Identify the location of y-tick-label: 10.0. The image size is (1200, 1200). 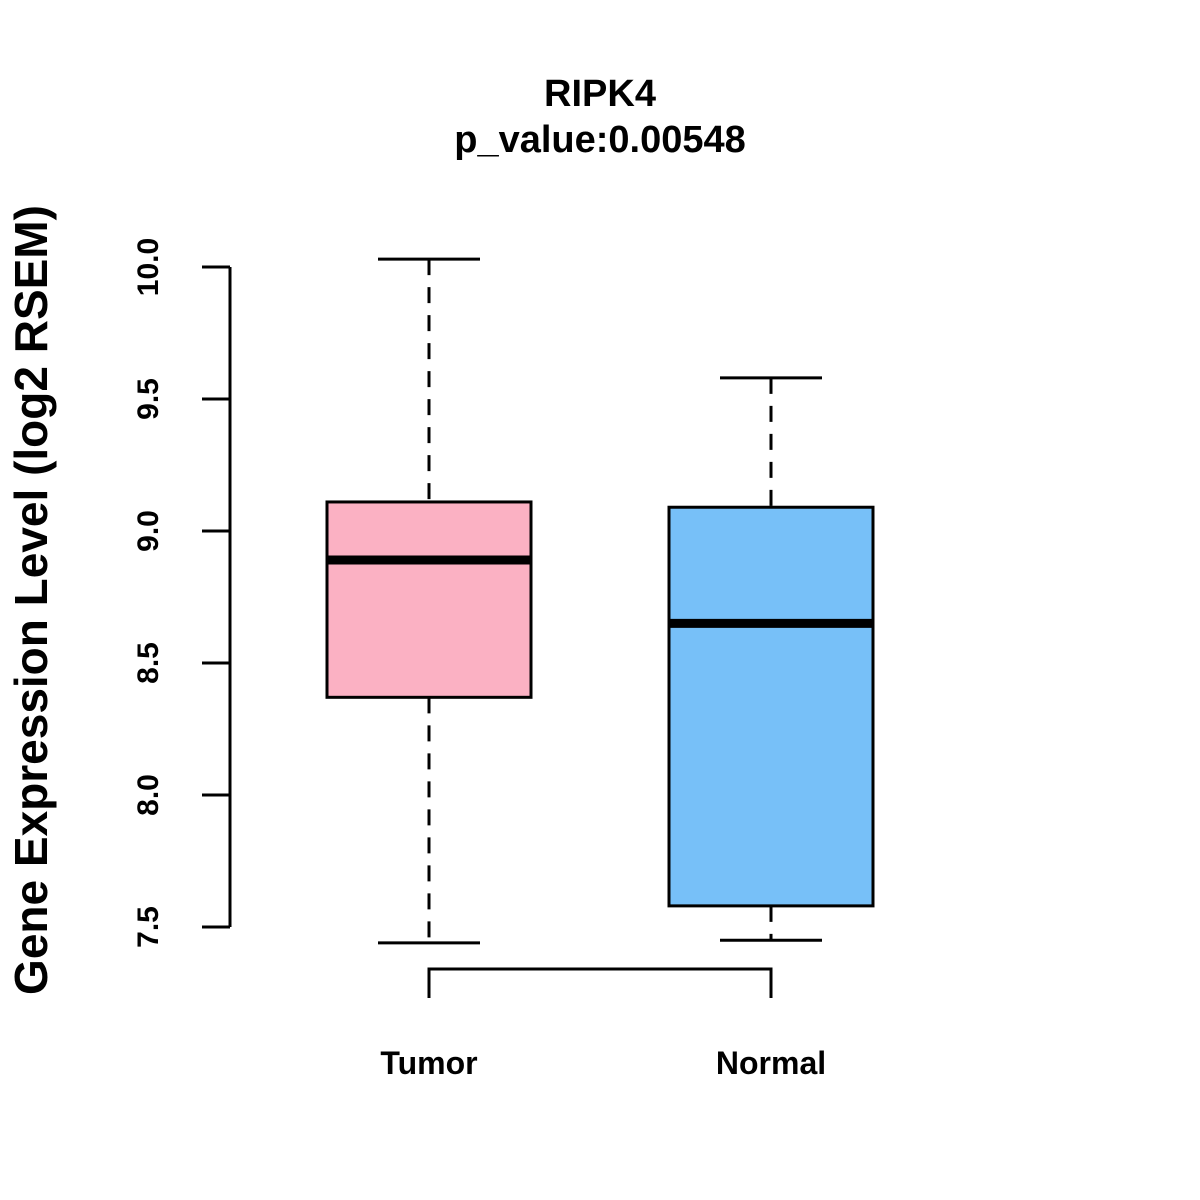
(148, 267).